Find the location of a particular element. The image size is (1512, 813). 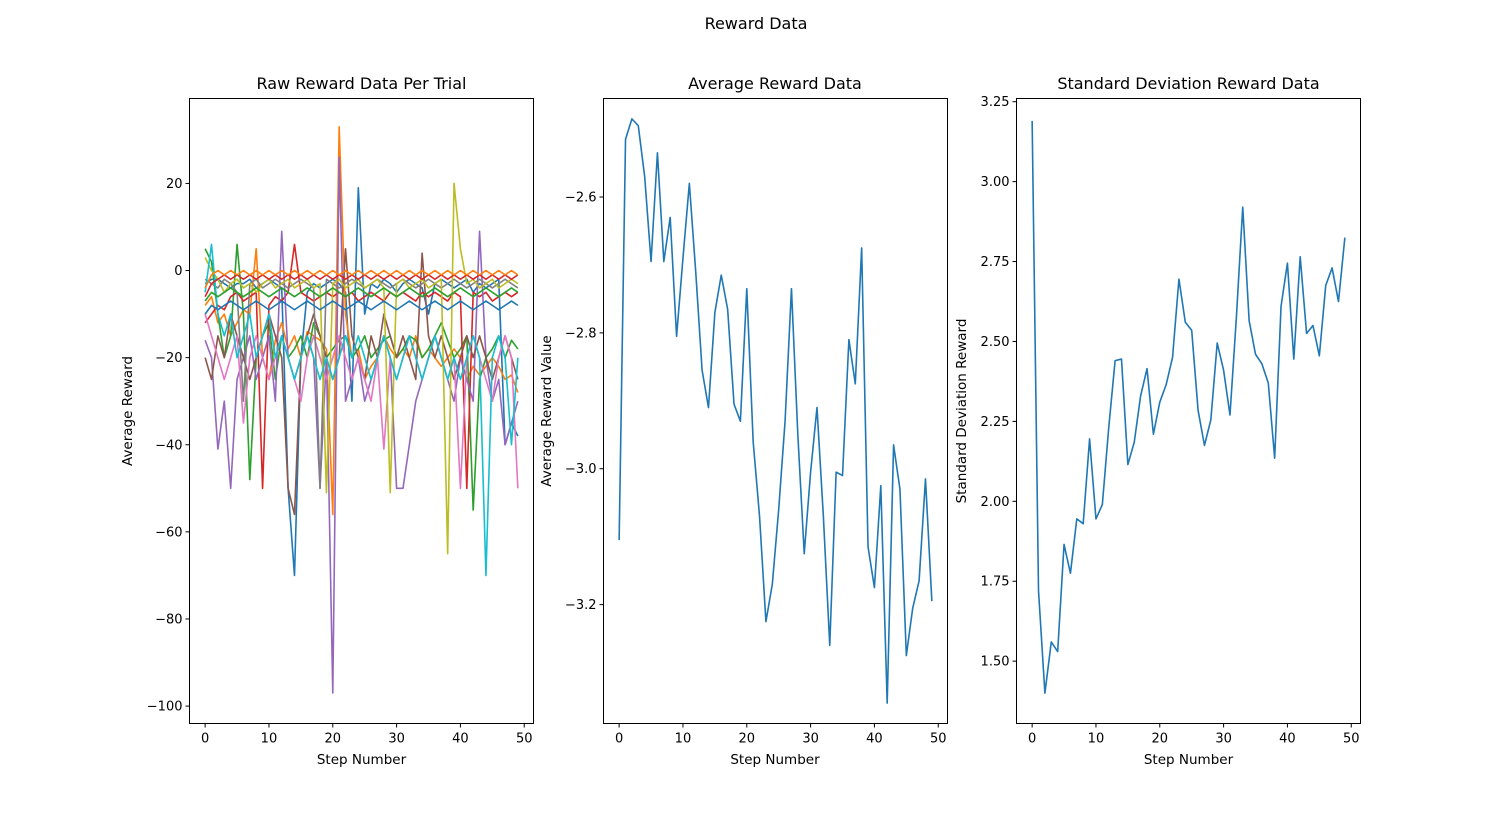

raw-reward-x-axis: 0 10 20 30 40 50 is located at coordinates (367, 735).